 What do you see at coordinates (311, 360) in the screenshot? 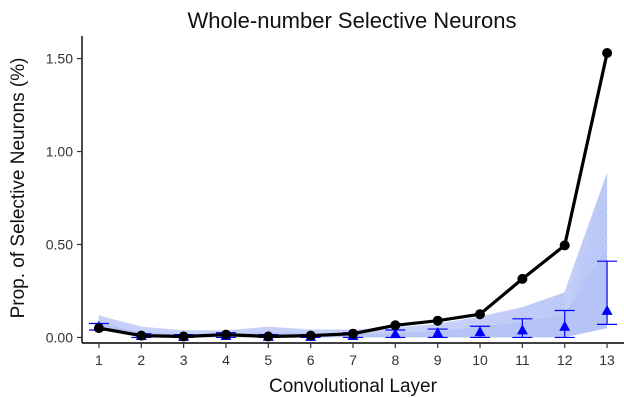
I see `x-tick-label: 6` at bounding box center [311, 360].